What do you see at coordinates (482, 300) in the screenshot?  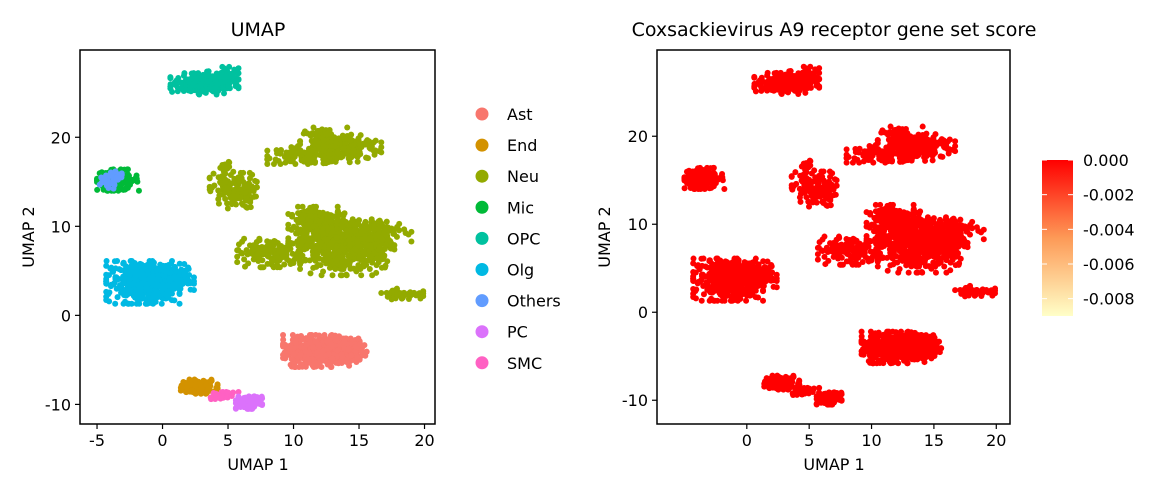 I see `legend-marker-others` at bounding box center [482, 300].